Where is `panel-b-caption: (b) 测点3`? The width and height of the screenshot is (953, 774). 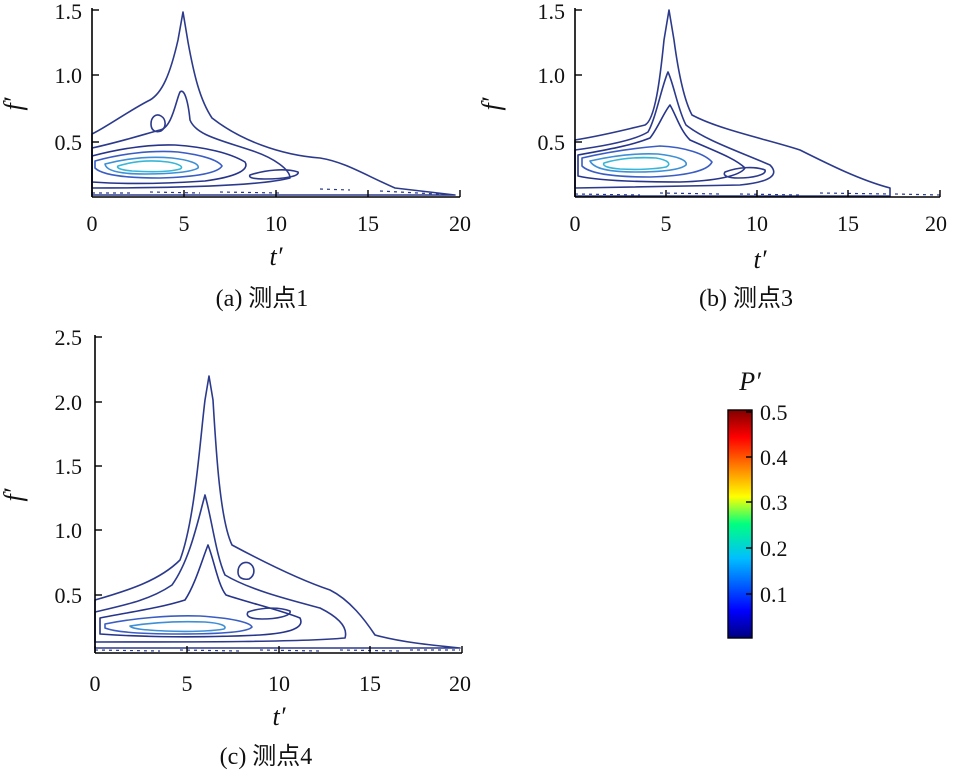 panel-b-caption: (b) 测点3 is located at coordinates (746, 298).